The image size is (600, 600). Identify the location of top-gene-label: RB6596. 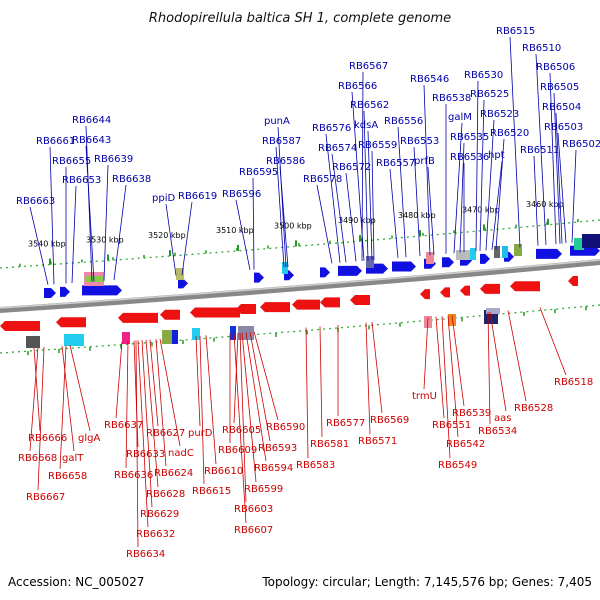
(241, 194).